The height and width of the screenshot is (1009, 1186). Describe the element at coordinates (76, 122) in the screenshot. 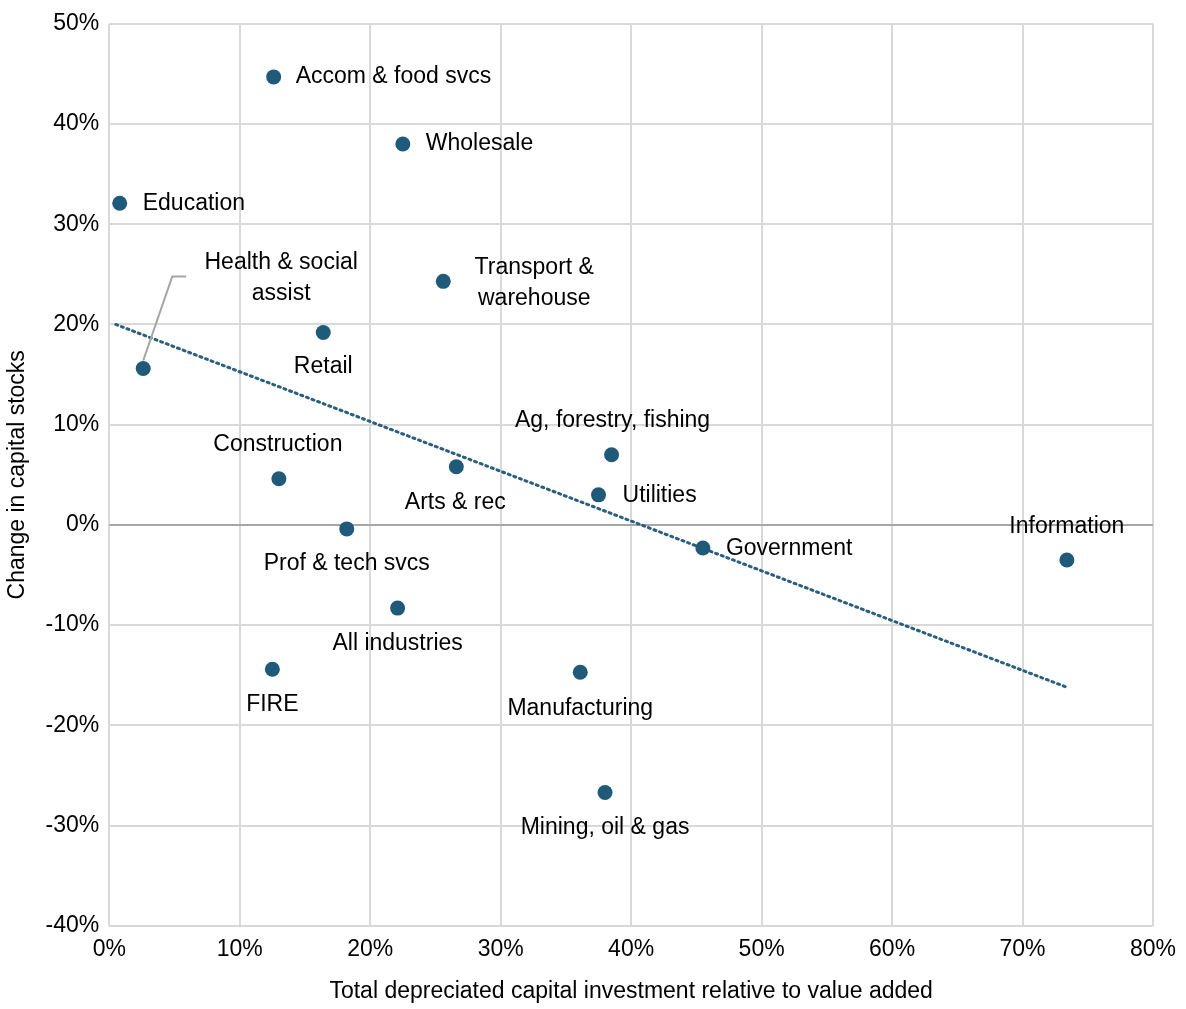

I see `y-tick-label: 40%` at that location.